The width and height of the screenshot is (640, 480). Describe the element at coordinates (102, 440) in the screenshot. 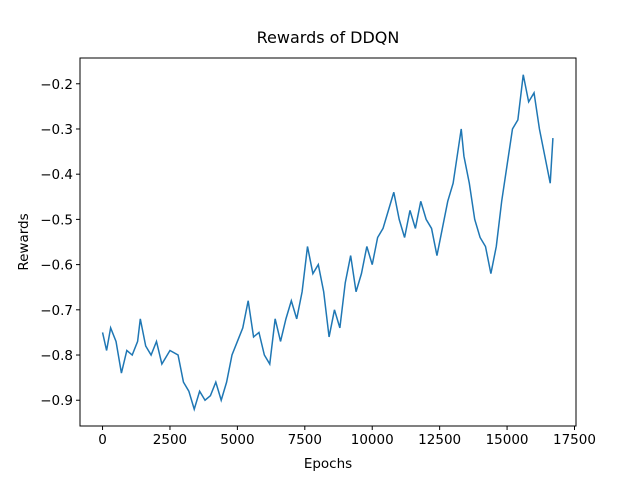

I see `x-tick-label: 0` at that location.